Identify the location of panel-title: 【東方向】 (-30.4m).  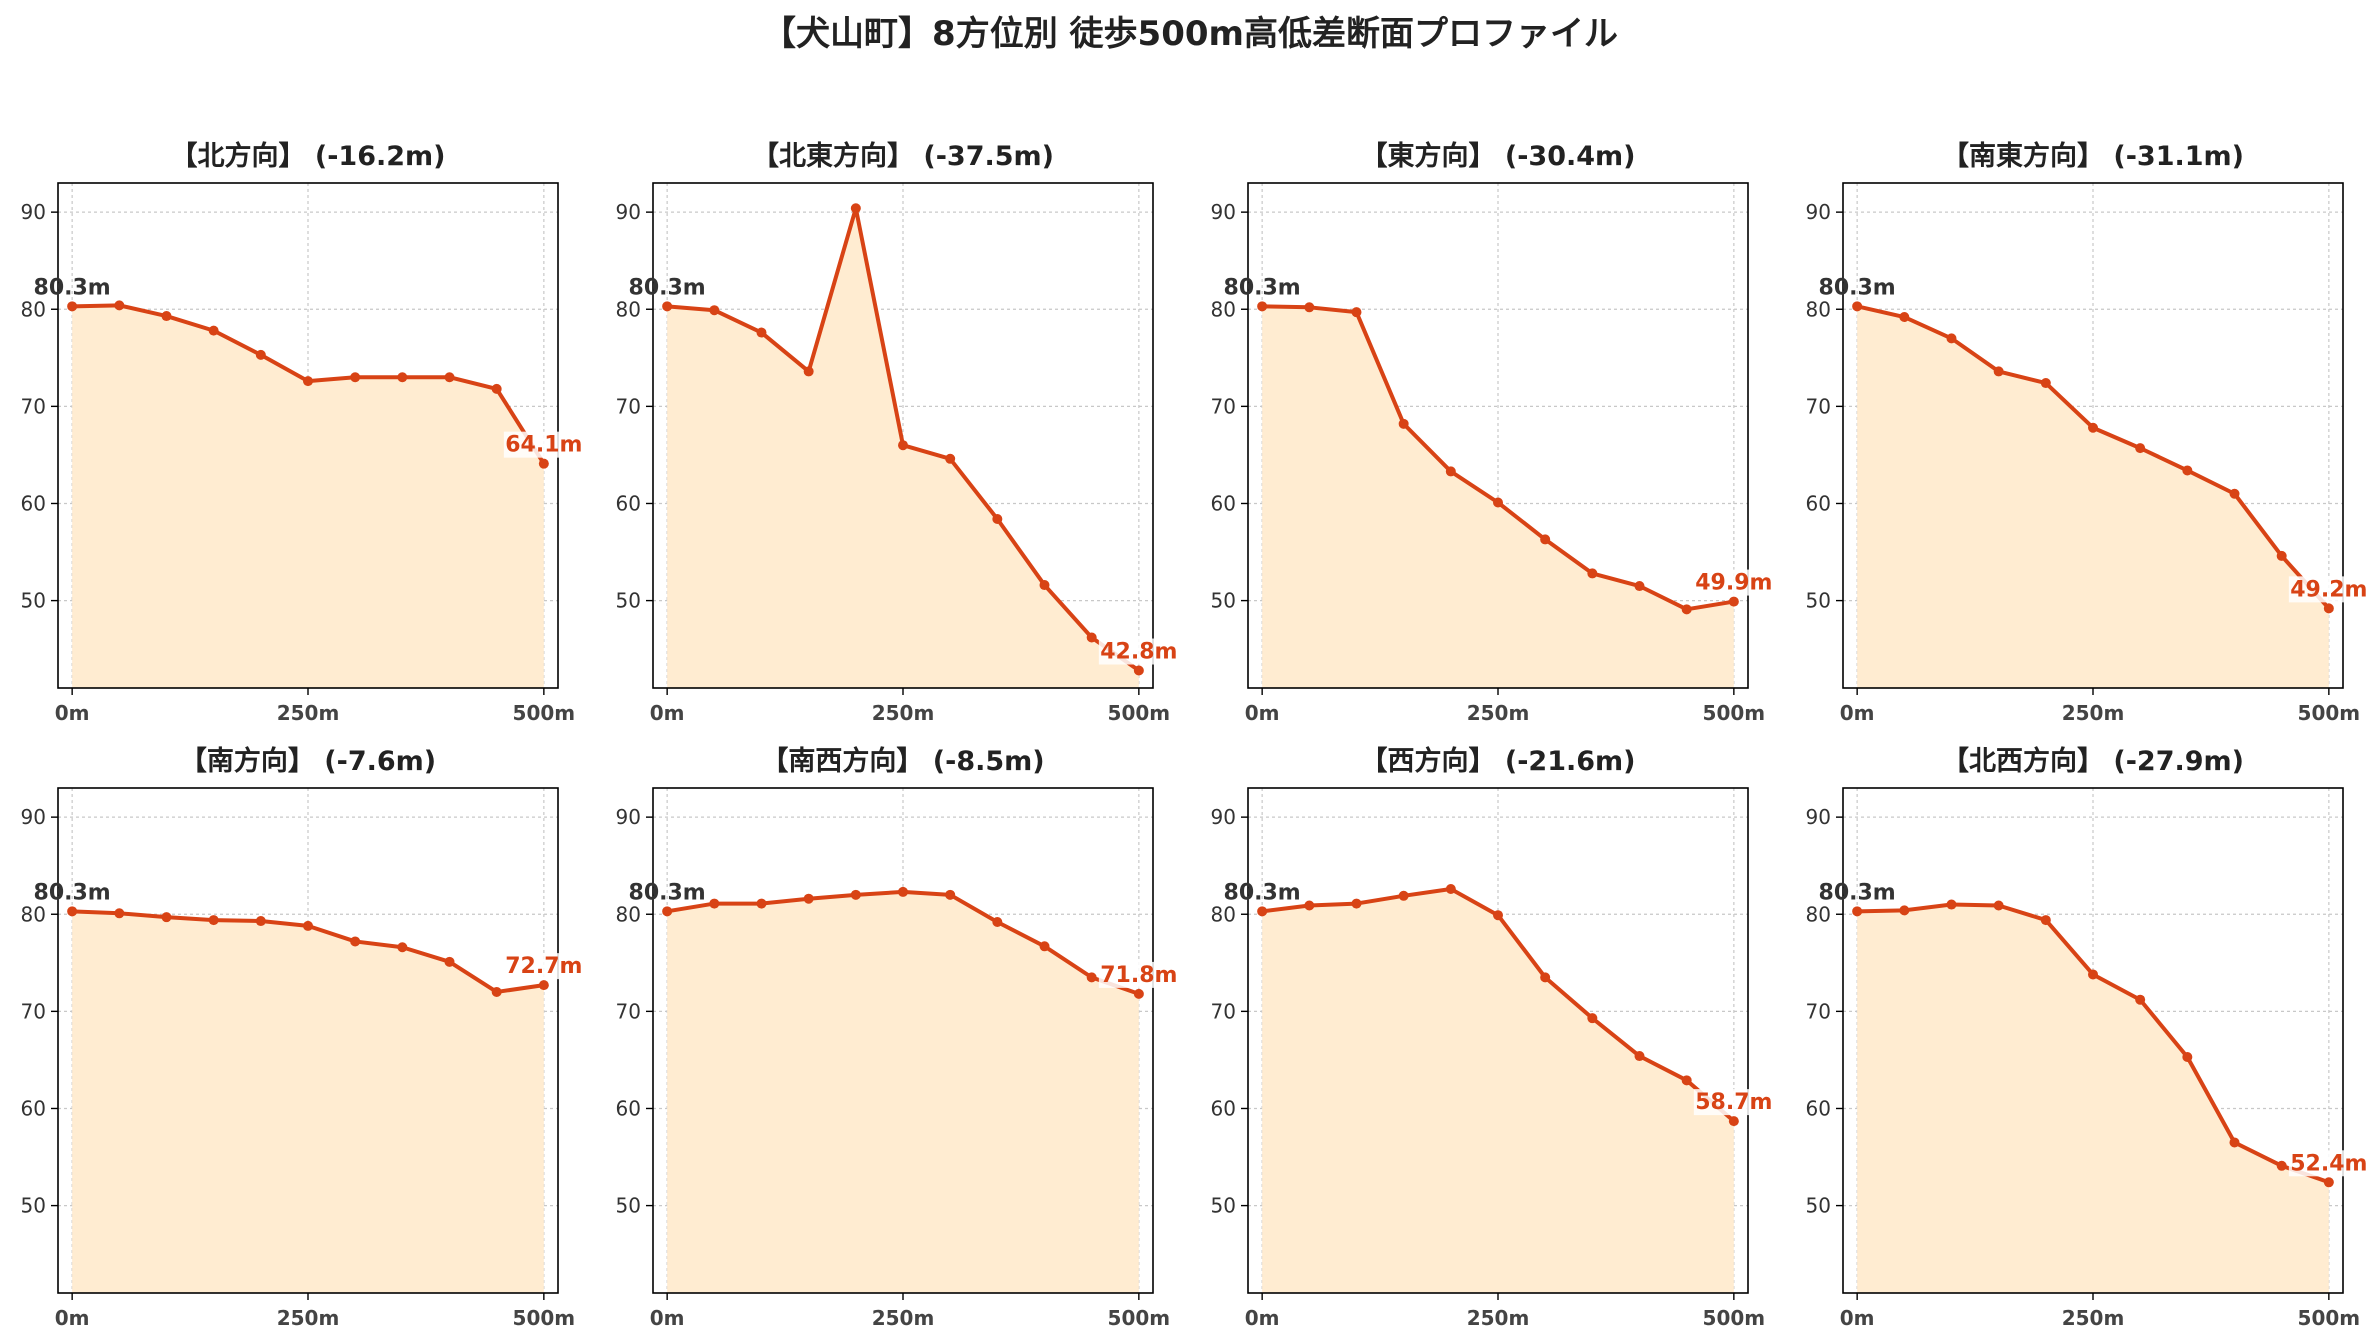
(1497, 156).